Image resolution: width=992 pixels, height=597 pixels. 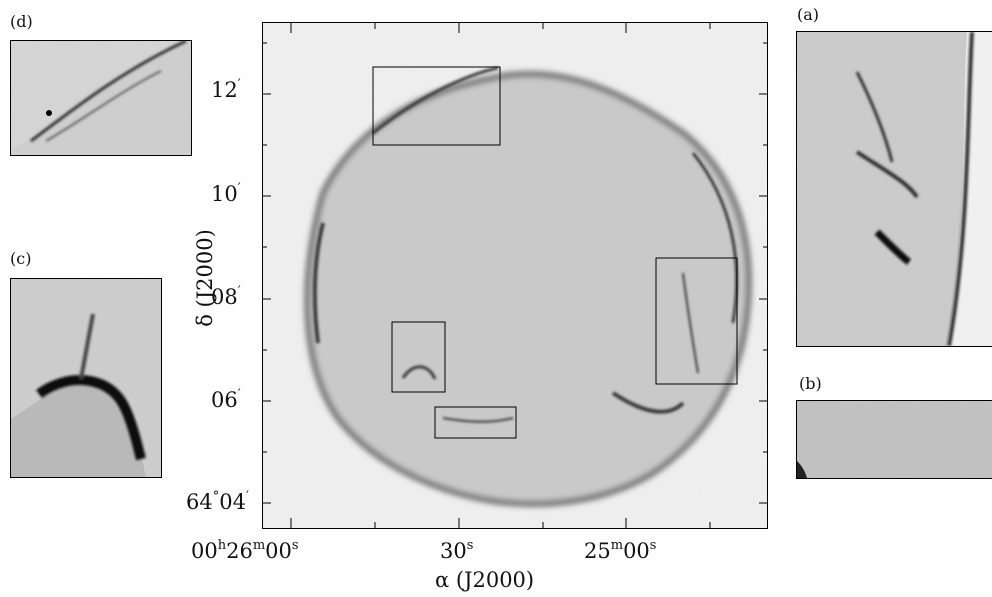 I want to click on inset-d-image, so click(x=101, y=98).